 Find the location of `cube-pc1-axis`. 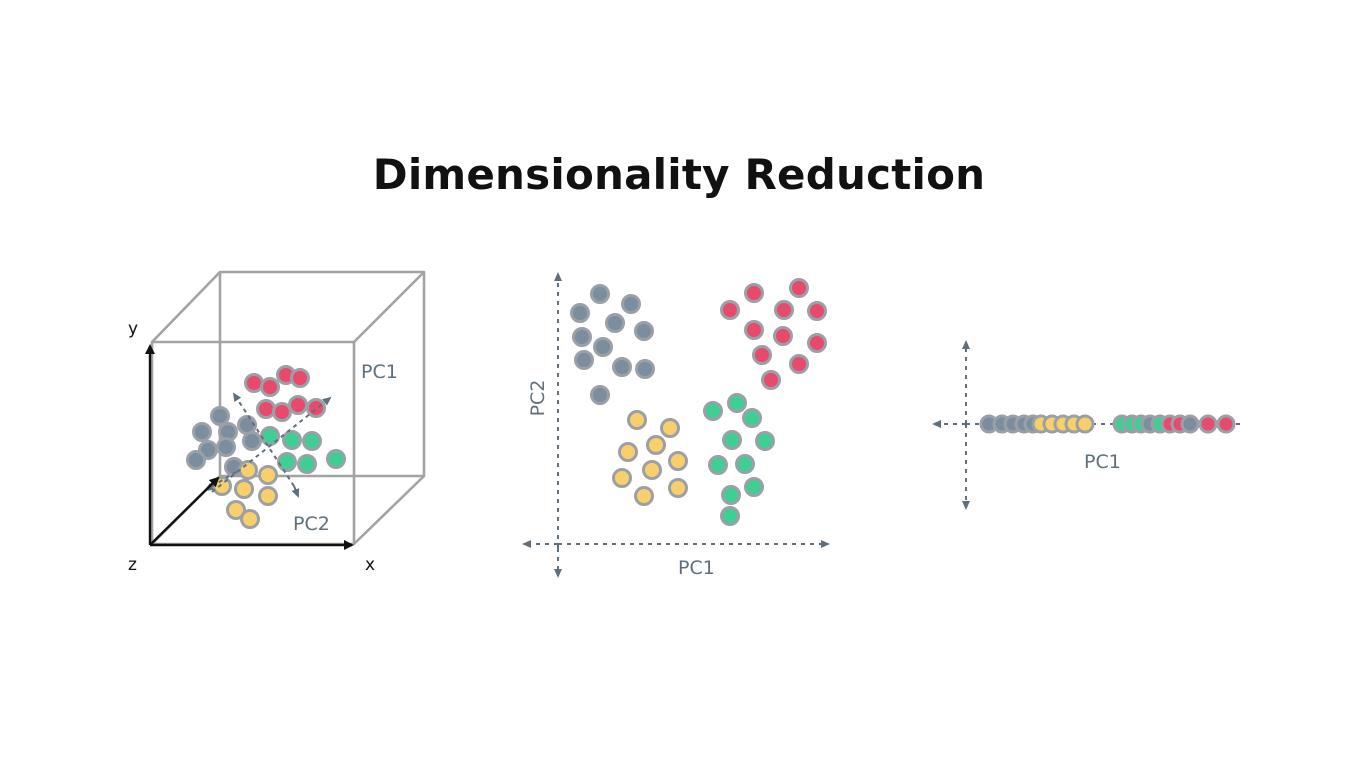

cube-pc1-axis is located at coordinates (271, 444).